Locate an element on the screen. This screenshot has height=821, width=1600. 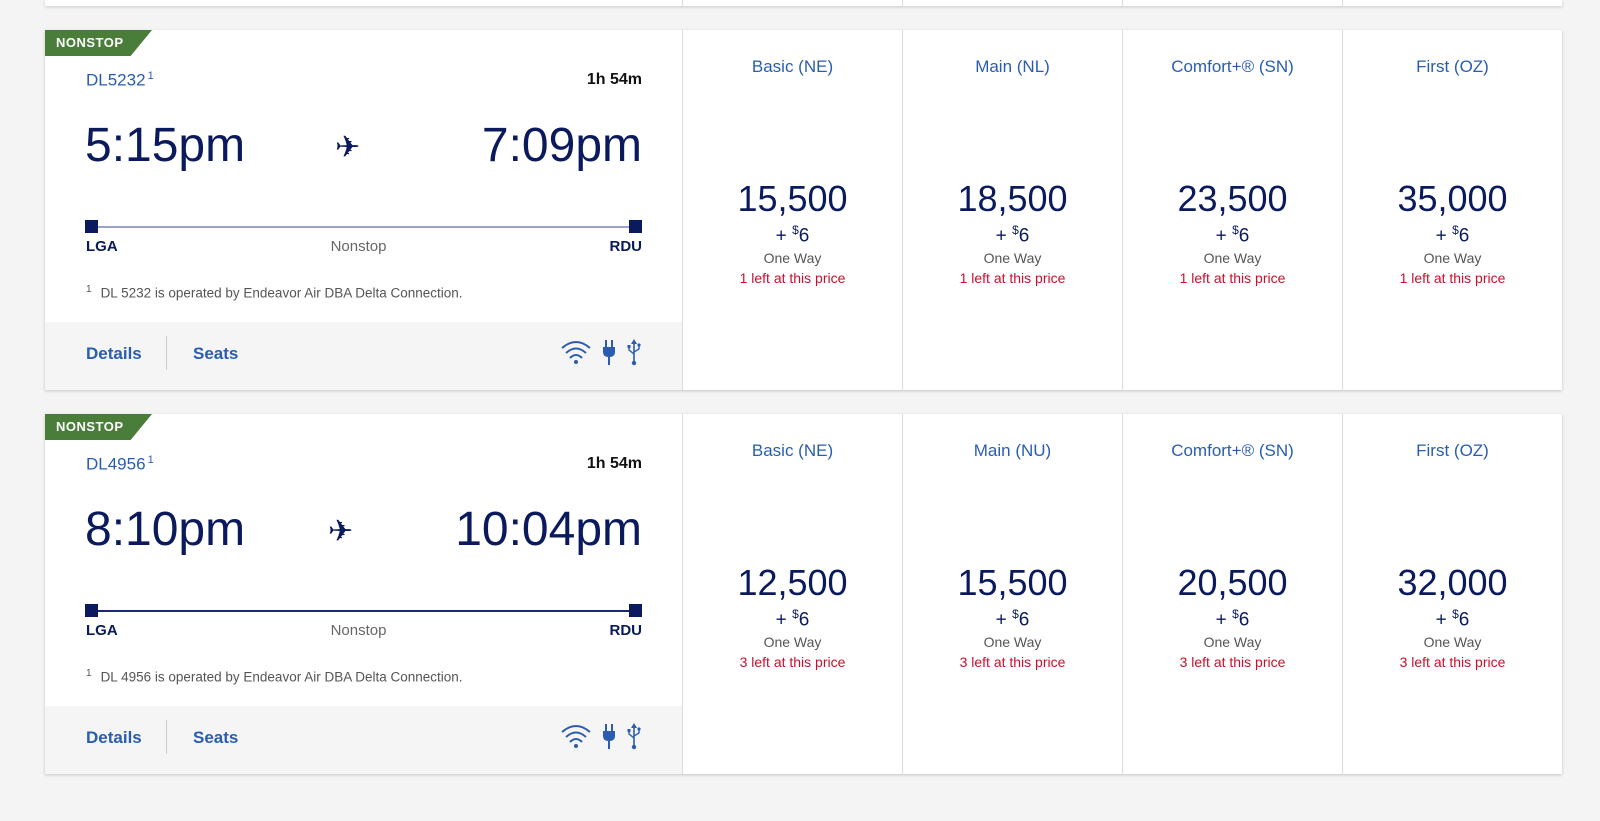
flight-number-link: DL4956 1 is located at coordinates (120, 464).